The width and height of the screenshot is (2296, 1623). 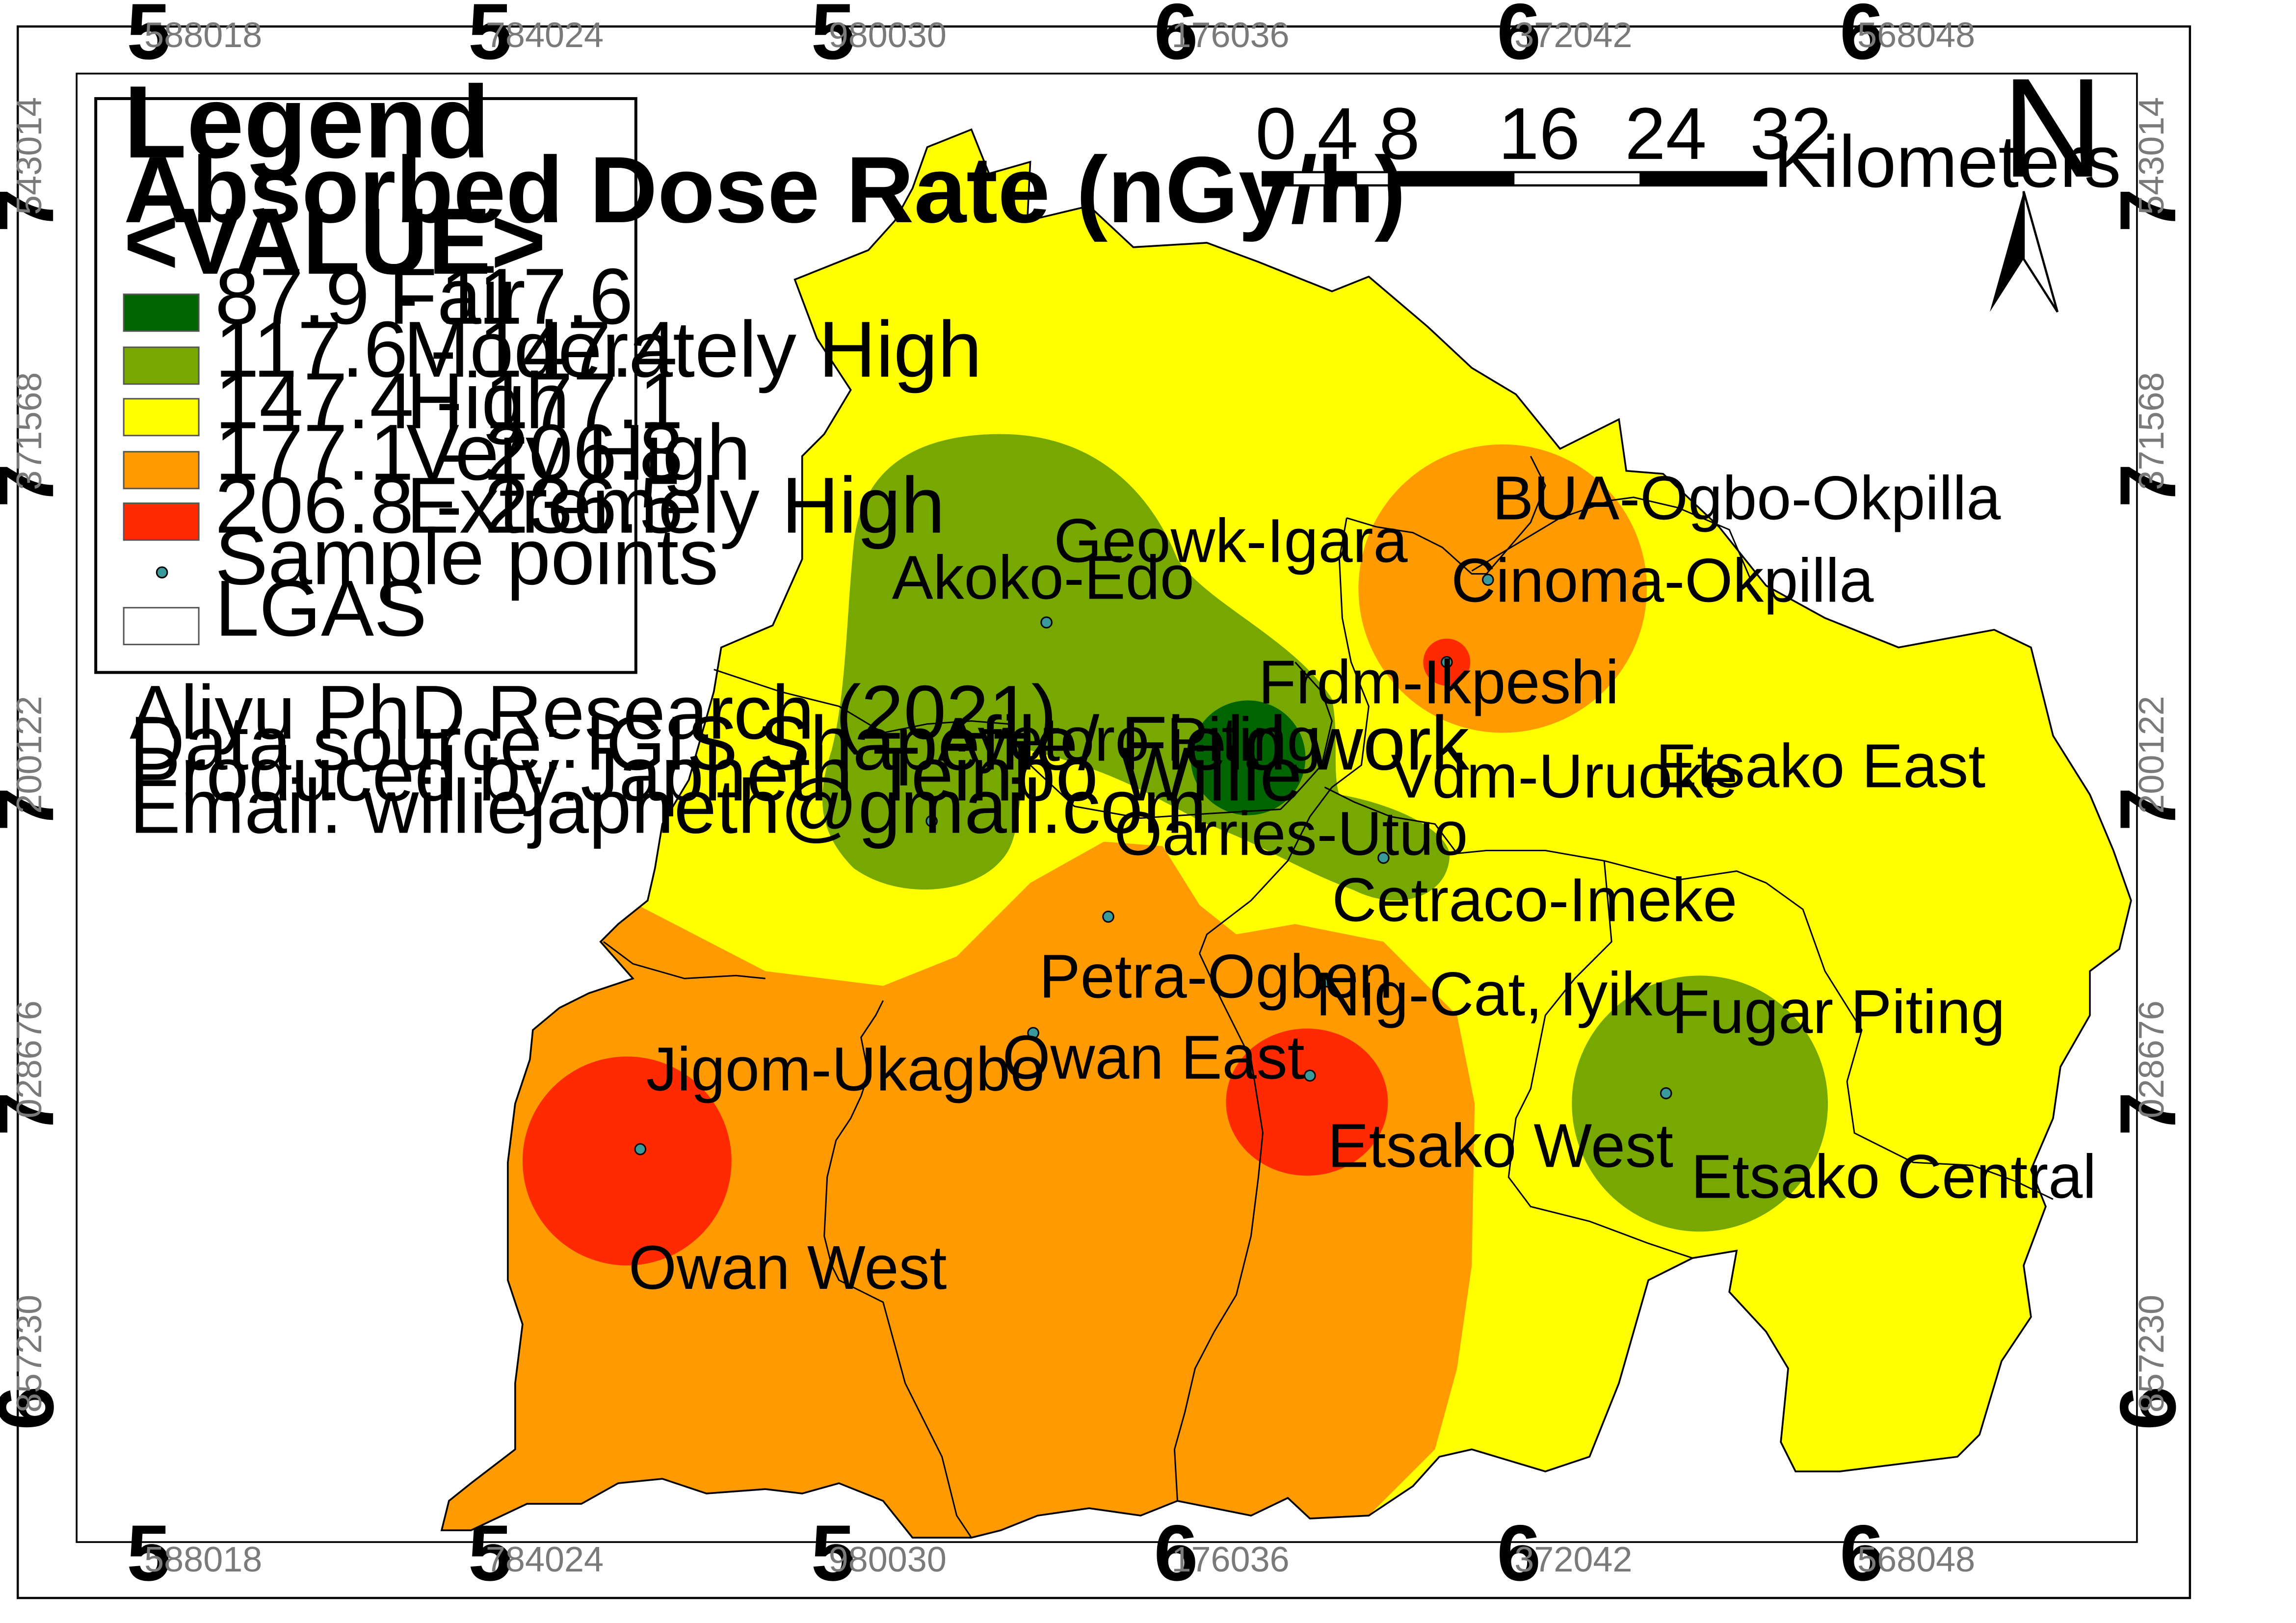 What do you see at coordinates (1539, 133) in the screenshot?
I see `scale-tick: 16` at bounding box center [1539, 133].